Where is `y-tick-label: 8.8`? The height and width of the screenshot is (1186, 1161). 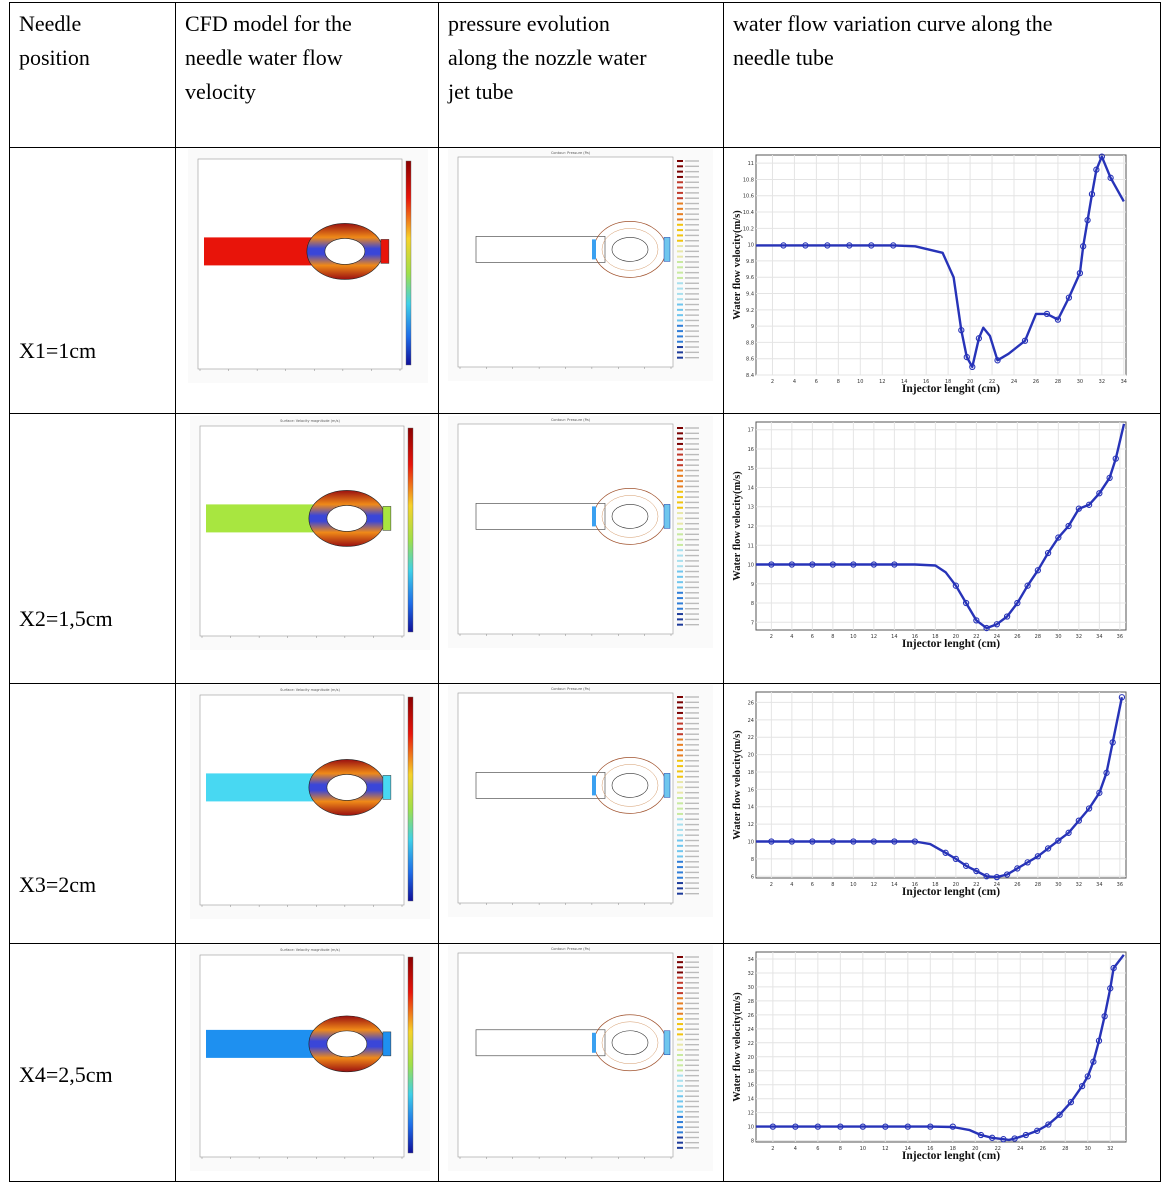 y-tick-label: 8.8 is located at coordinates (750, 343).